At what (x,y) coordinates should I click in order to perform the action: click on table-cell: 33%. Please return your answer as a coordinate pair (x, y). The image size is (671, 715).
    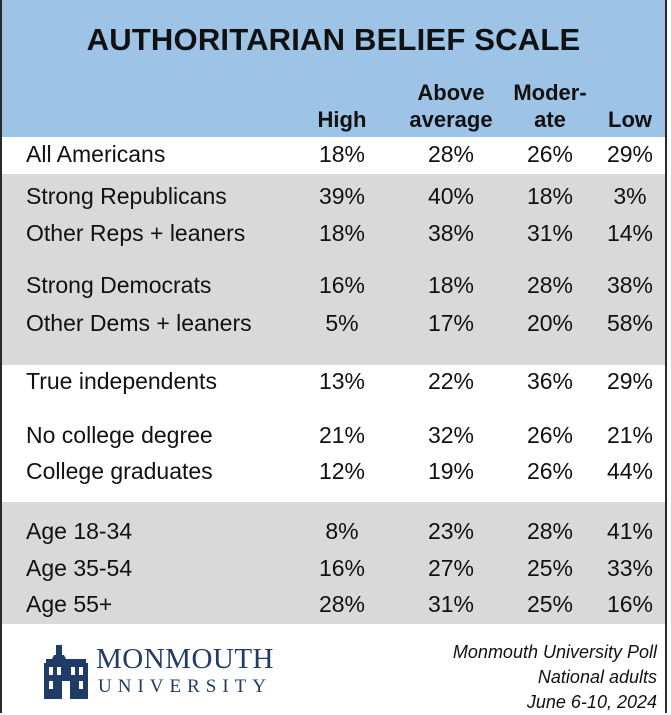
    Looking at the image, I should click on (630, 568).